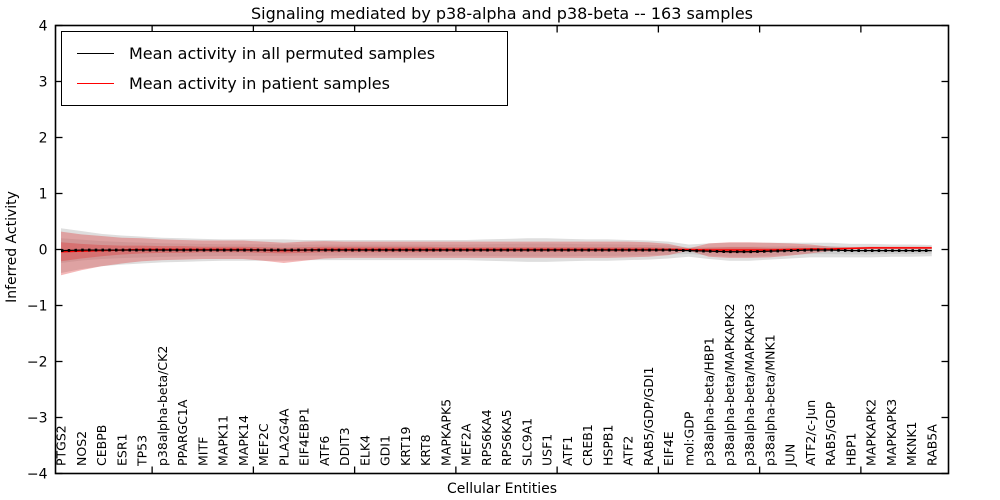 The height and width of the screenshot is (500, 1000). I want to click on x-category-label: ATF2/c-Jun, so click(810, 433).